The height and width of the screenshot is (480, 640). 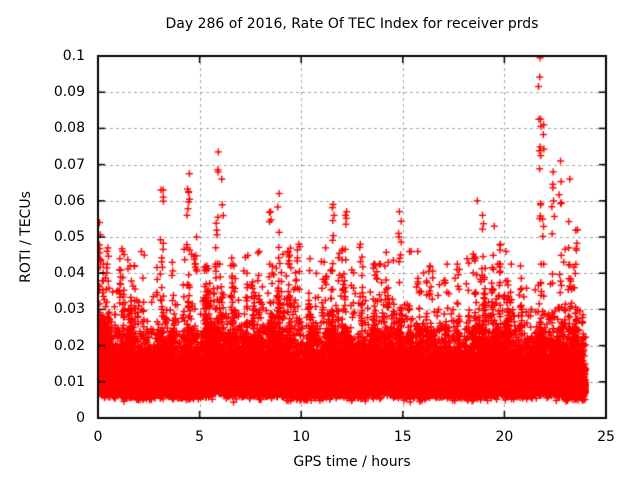 What do you see at coordinates (73, 56) in the screenshot?
I see `y-tick-label: 0.1` at bounding box center [73, 56].